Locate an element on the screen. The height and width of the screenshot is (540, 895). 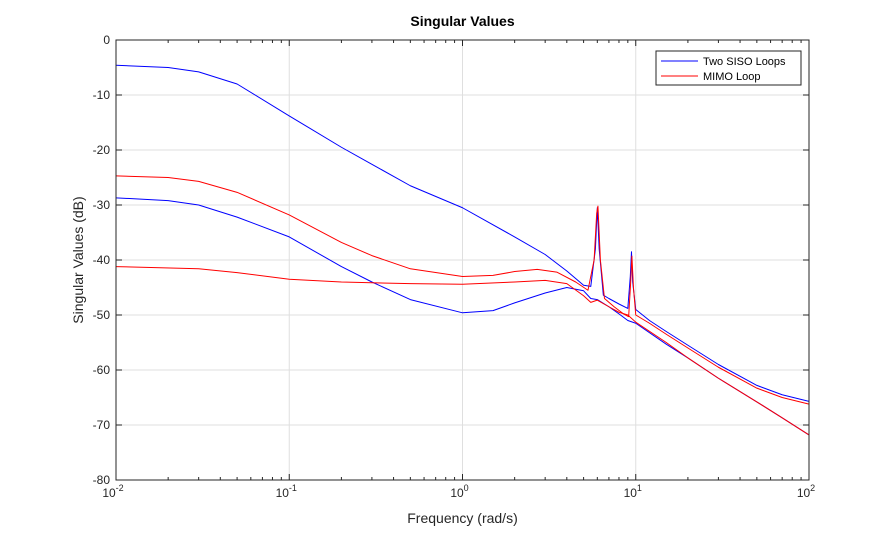
x-axis-label: Frequency (rad/s) is located at coordinates (462, 518).